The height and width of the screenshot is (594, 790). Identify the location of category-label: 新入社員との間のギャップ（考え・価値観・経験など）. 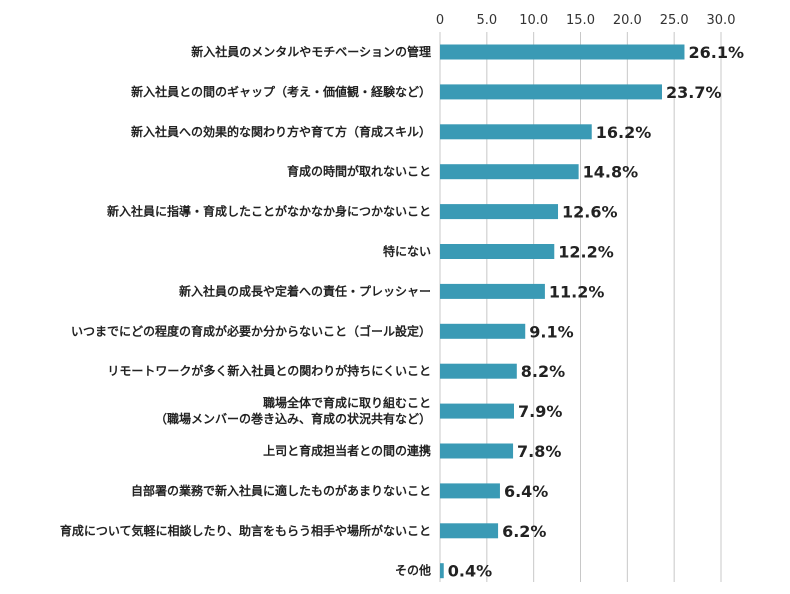
(281, 91).